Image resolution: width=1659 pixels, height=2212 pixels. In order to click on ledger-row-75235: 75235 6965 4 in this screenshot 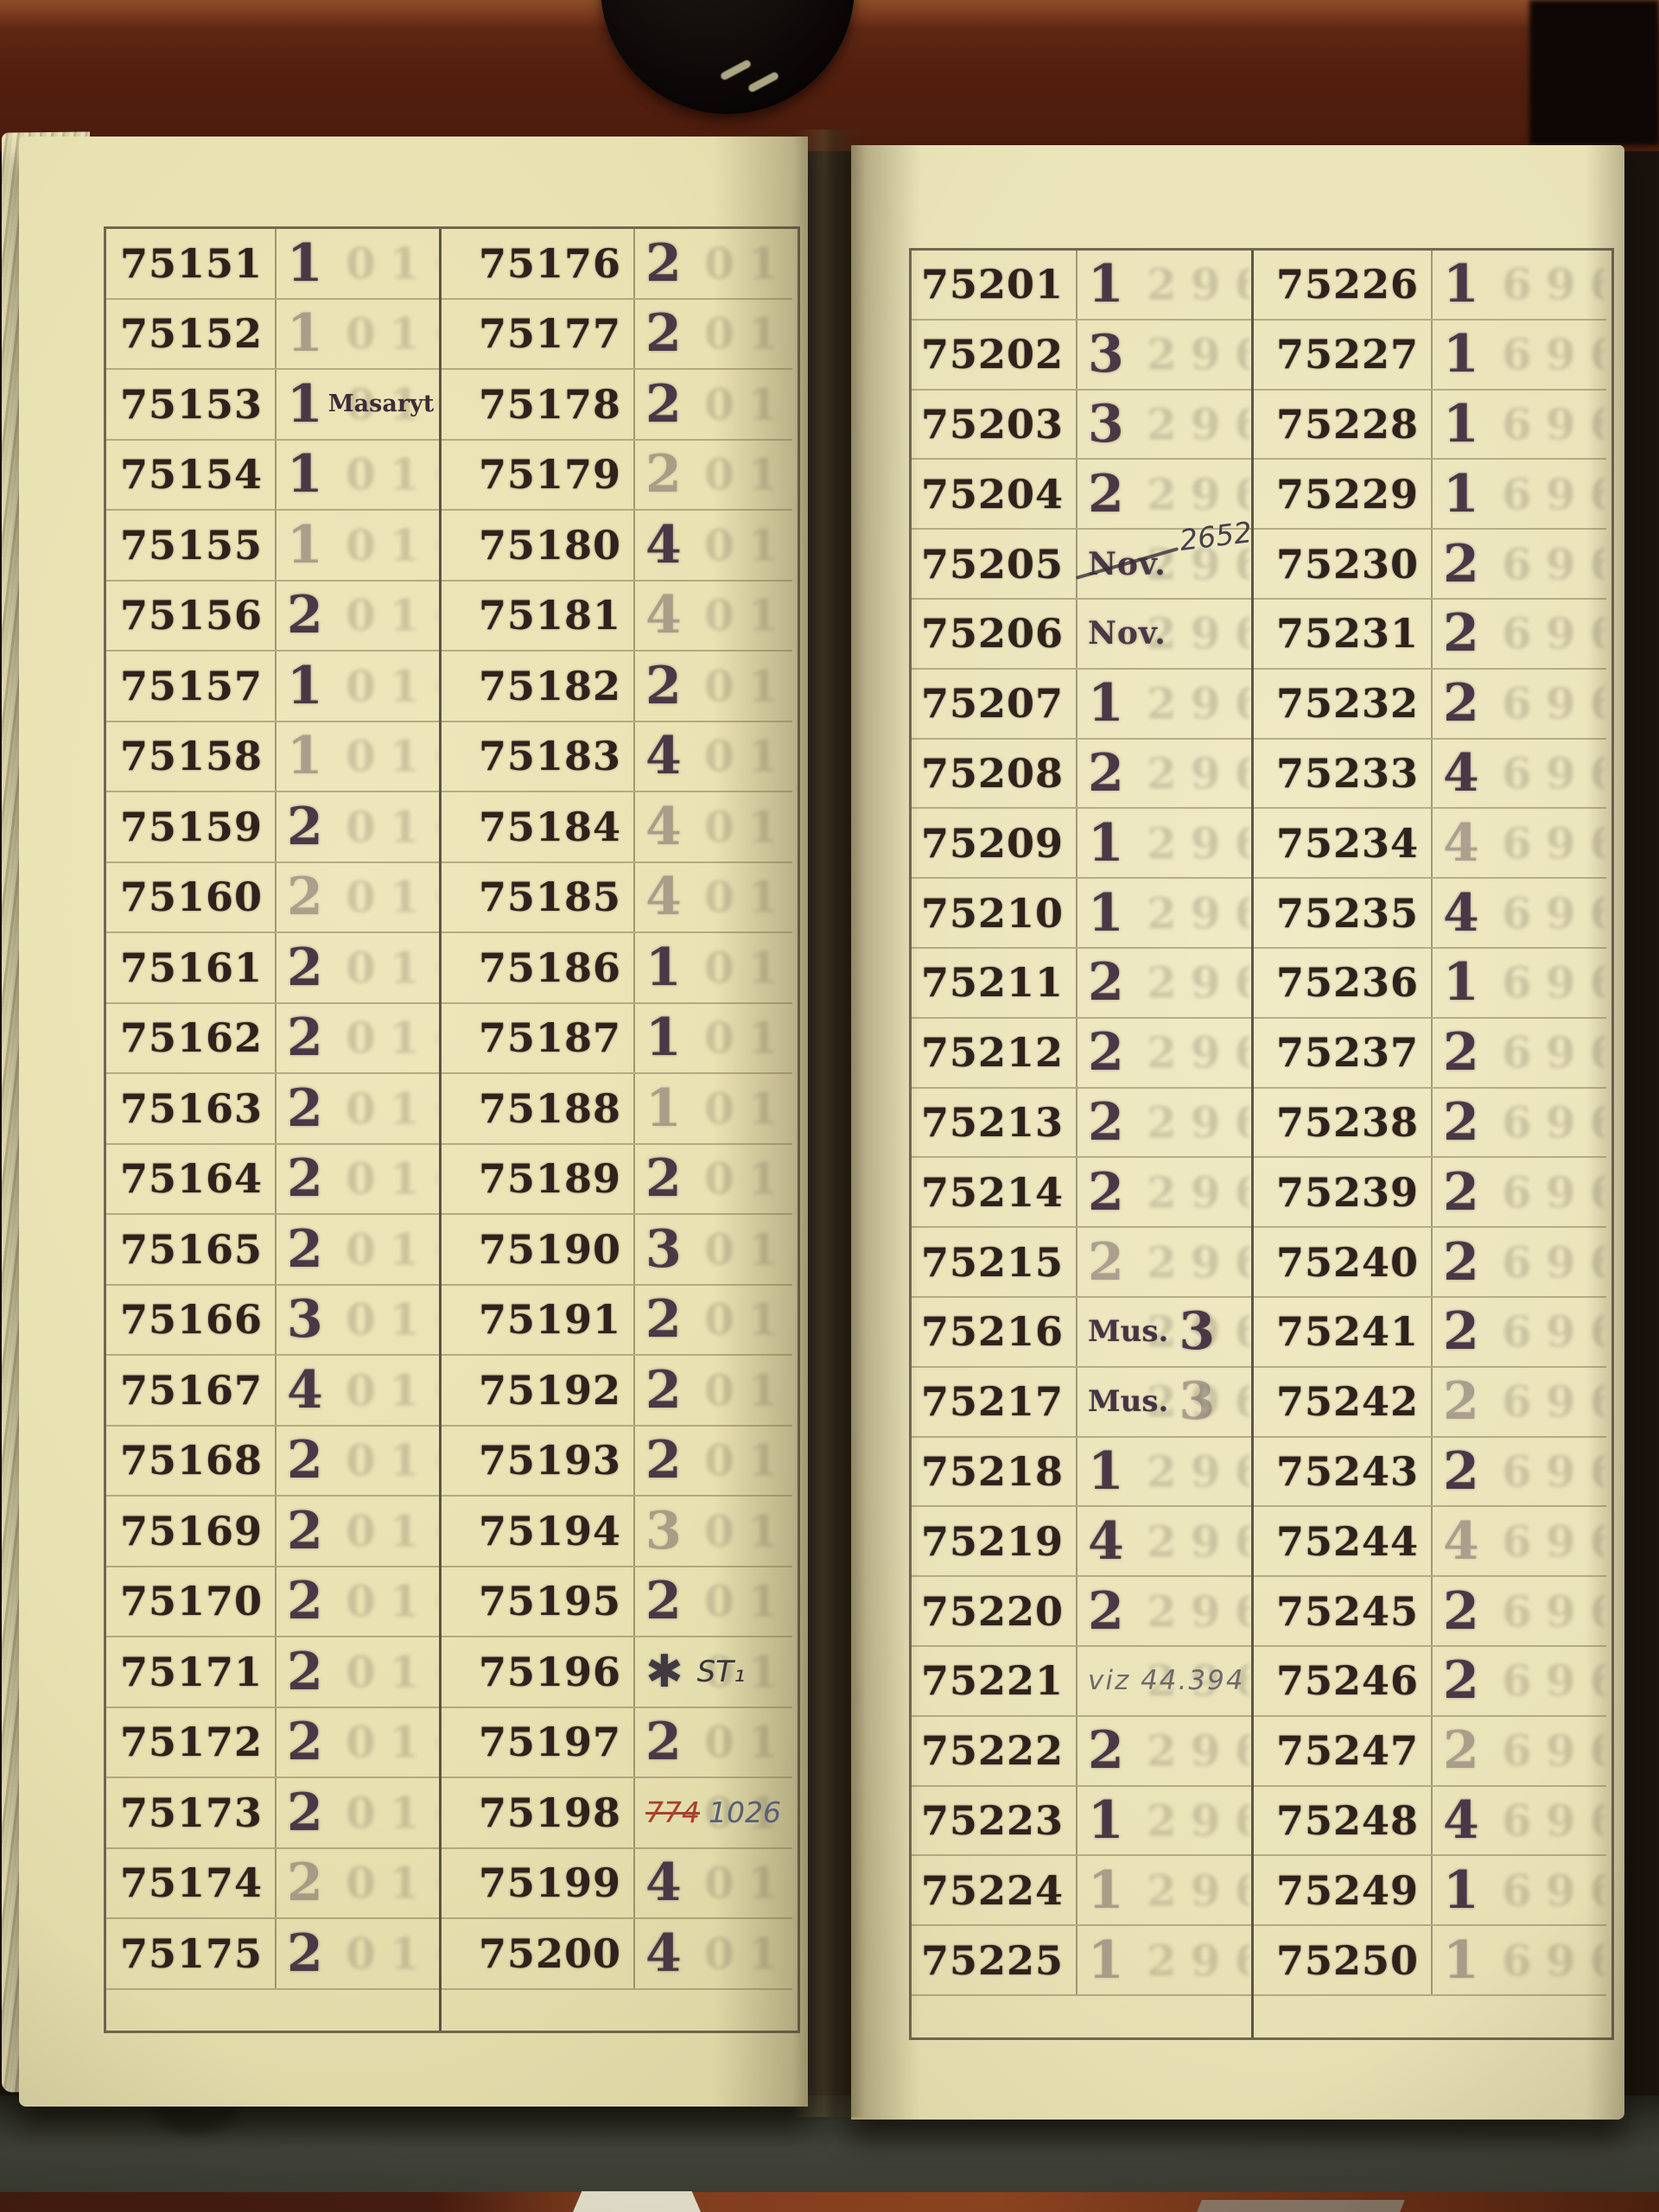, I will do `click(1430, 914)`.